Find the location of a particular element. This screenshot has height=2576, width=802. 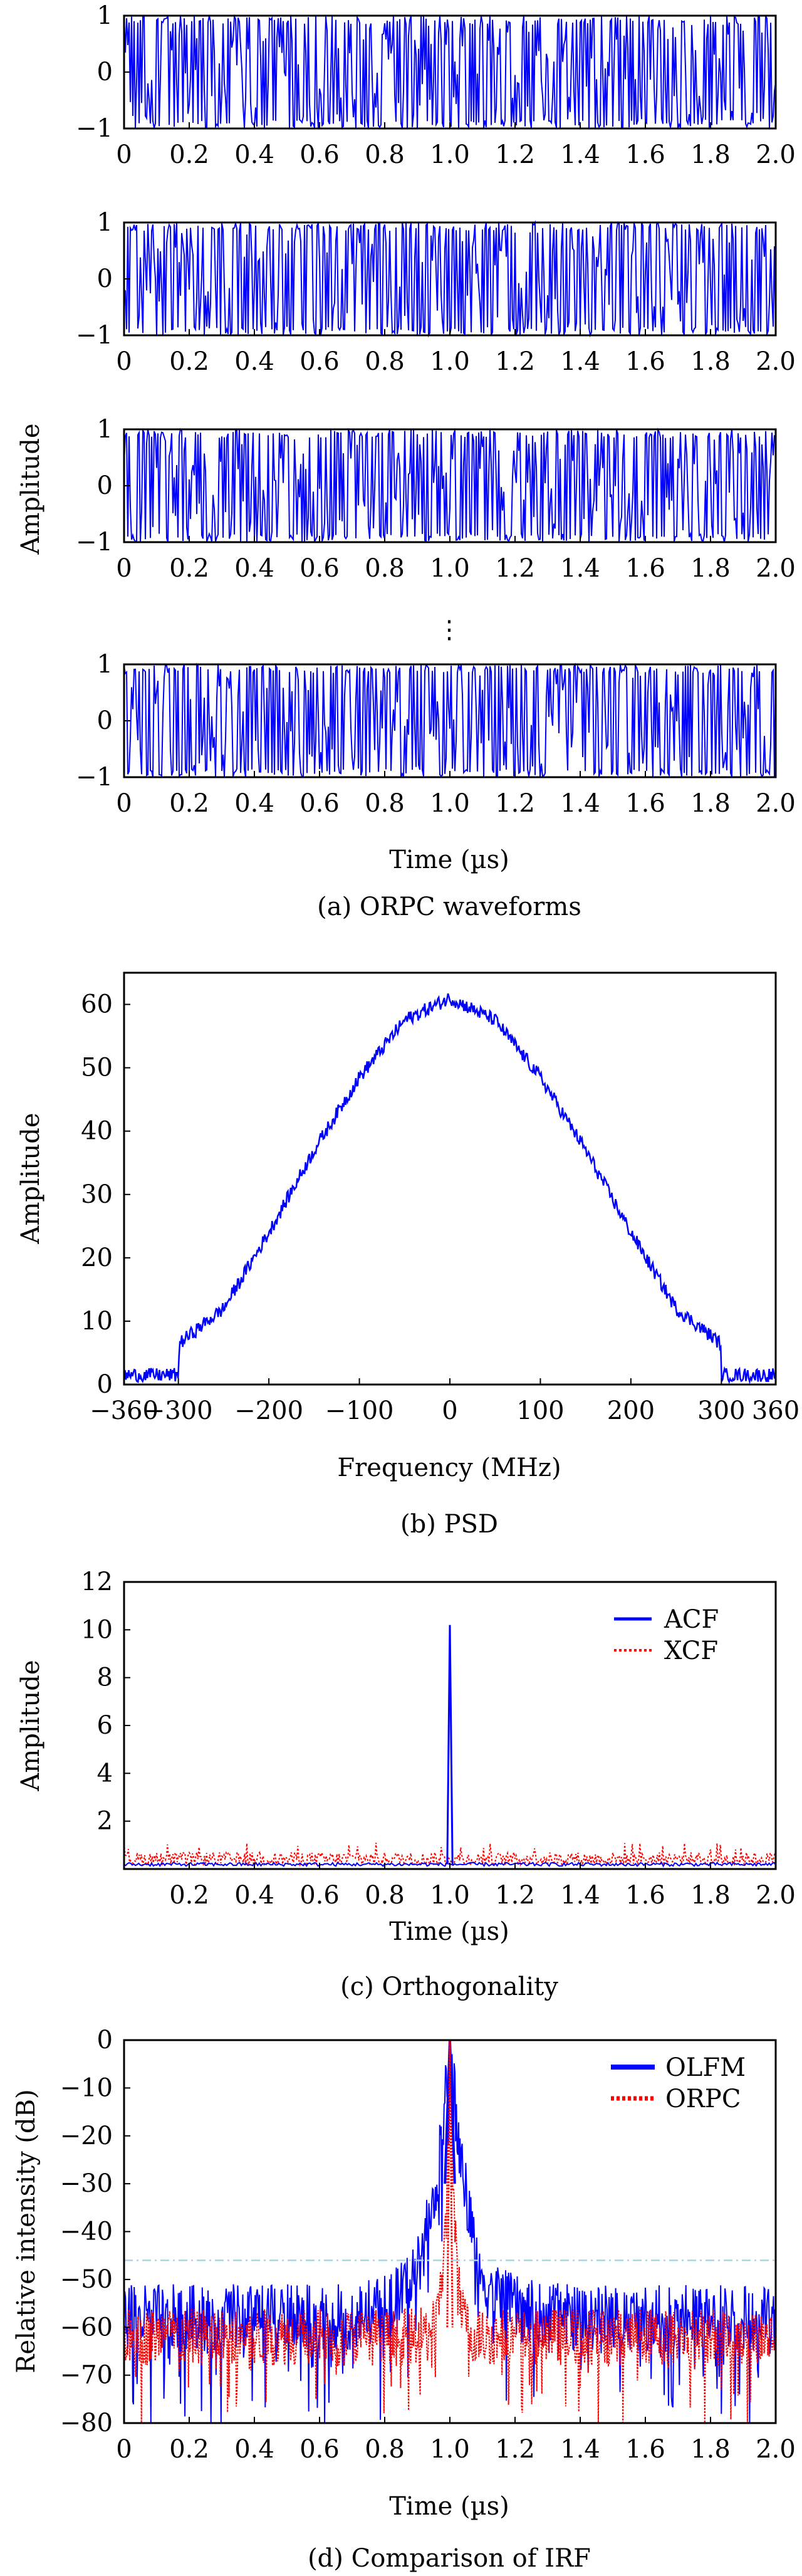

panel-a4-xtick-label: 1.6 is located at coordinates (645, 803).